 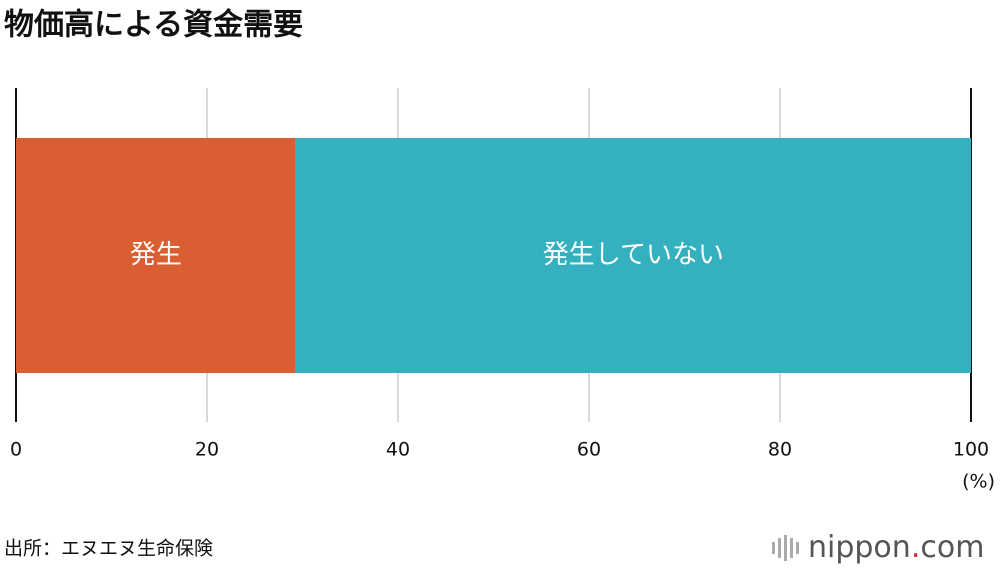 What do you see at coordinates (978, 482) in the screenshot?
I see `x-unit: (%)` at bounding box center [978, 482].